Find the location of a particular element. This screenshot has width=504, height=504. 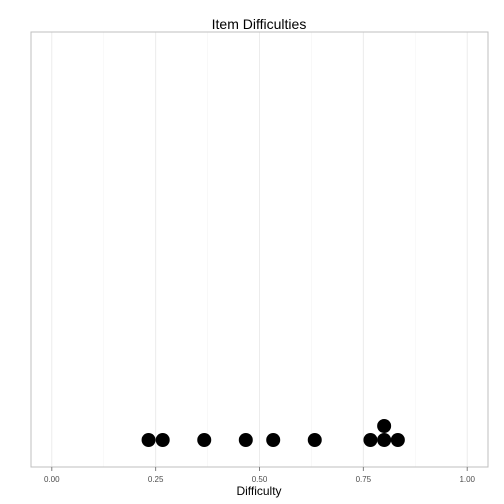

x-tick-label: 0.50 is located at coordinates (260, 479).